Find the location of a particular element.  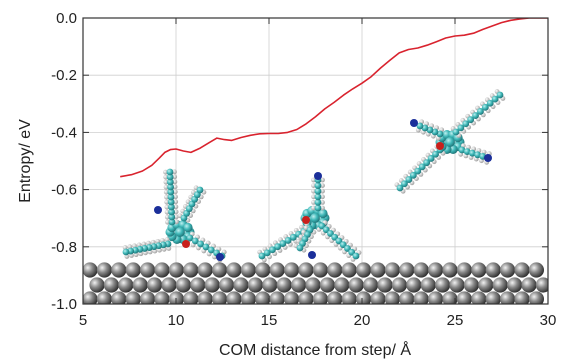

y-axis-title: Entropy/ eV is located at coordinates (25, 161).